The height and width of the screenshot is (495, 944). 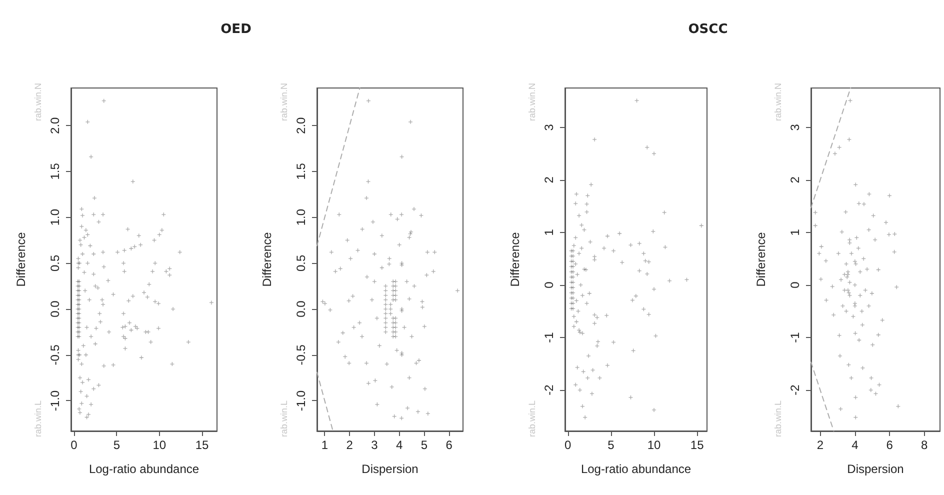 I want to click on x-tick-label: 3, so click(x=374, y=445).